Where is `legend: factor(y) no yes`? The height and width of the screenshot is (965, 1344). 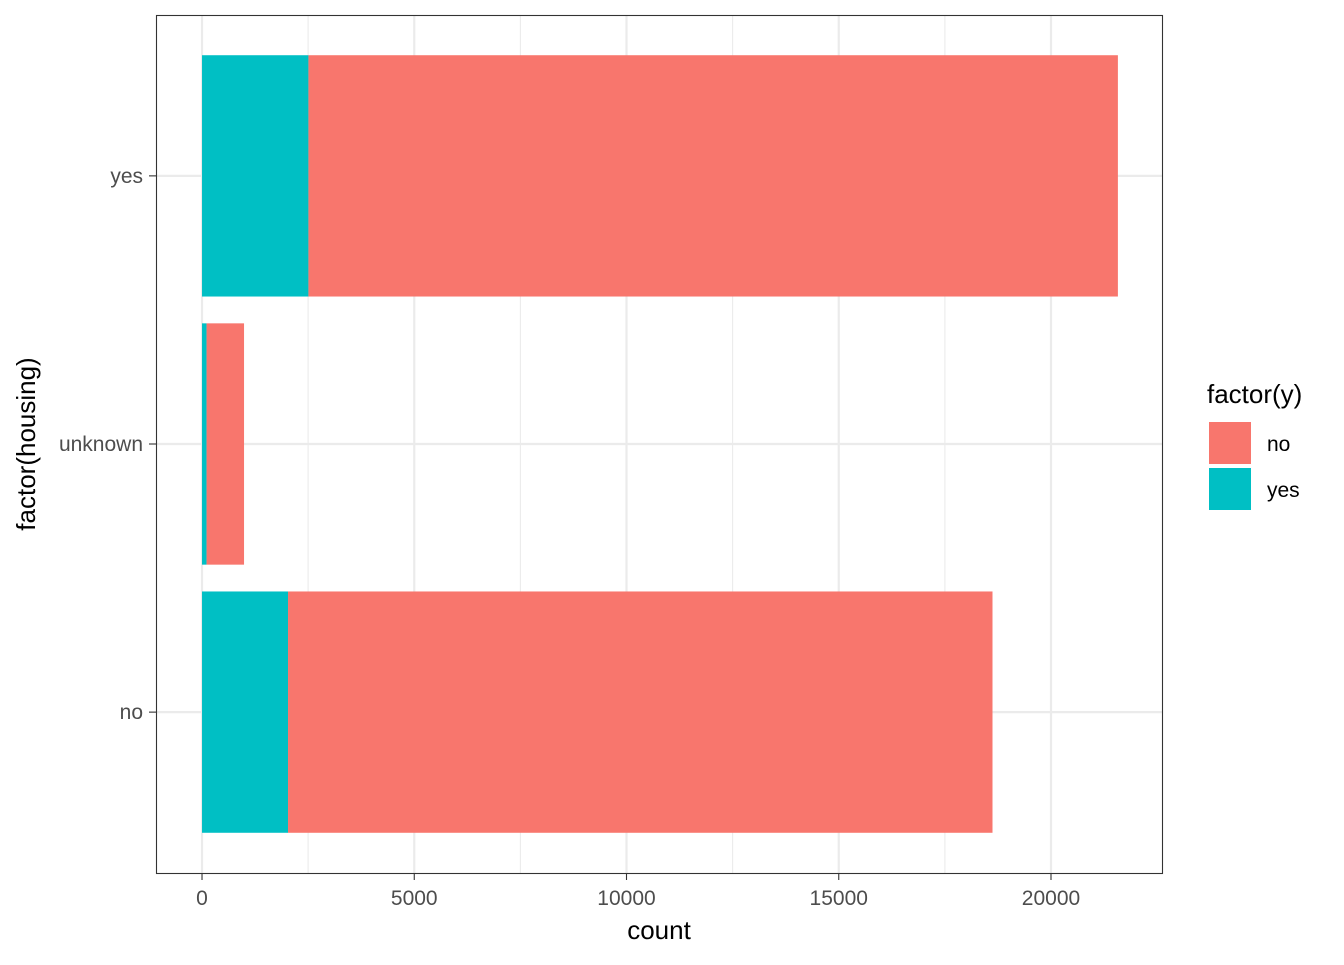
legend: factor(y) no yes is located at coordinates (1254, 444).